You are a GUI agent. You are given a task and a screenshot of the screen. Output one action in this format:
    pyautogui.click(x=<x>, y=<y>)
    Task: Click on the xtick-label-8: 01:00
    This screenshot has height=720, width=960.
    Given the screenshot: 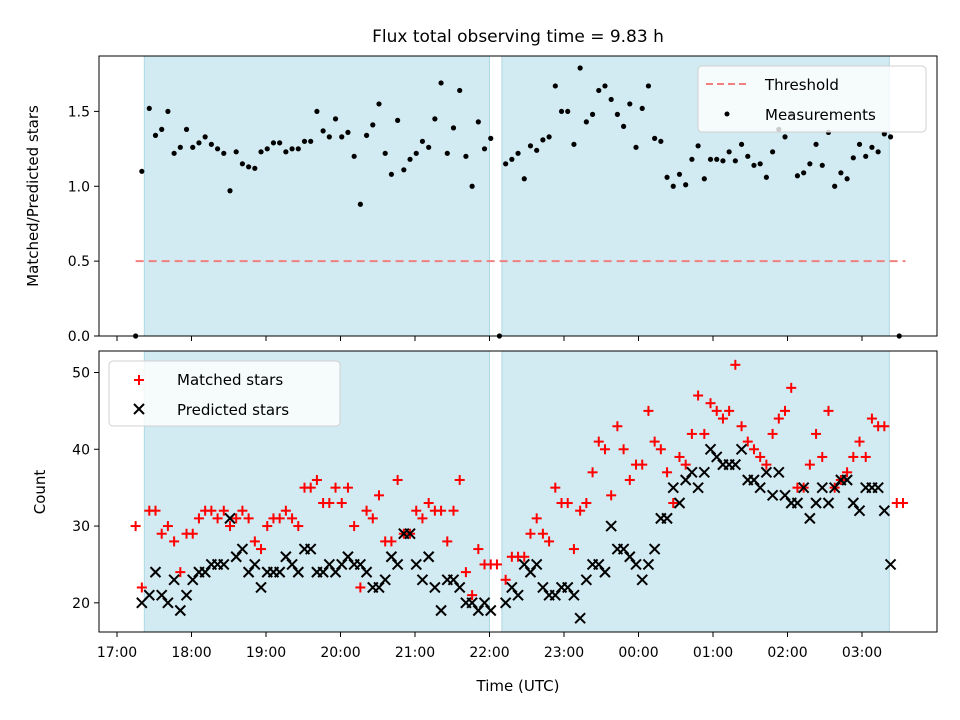 What is the action you would take?
    pyautogui.click(x=713, y=653)
    